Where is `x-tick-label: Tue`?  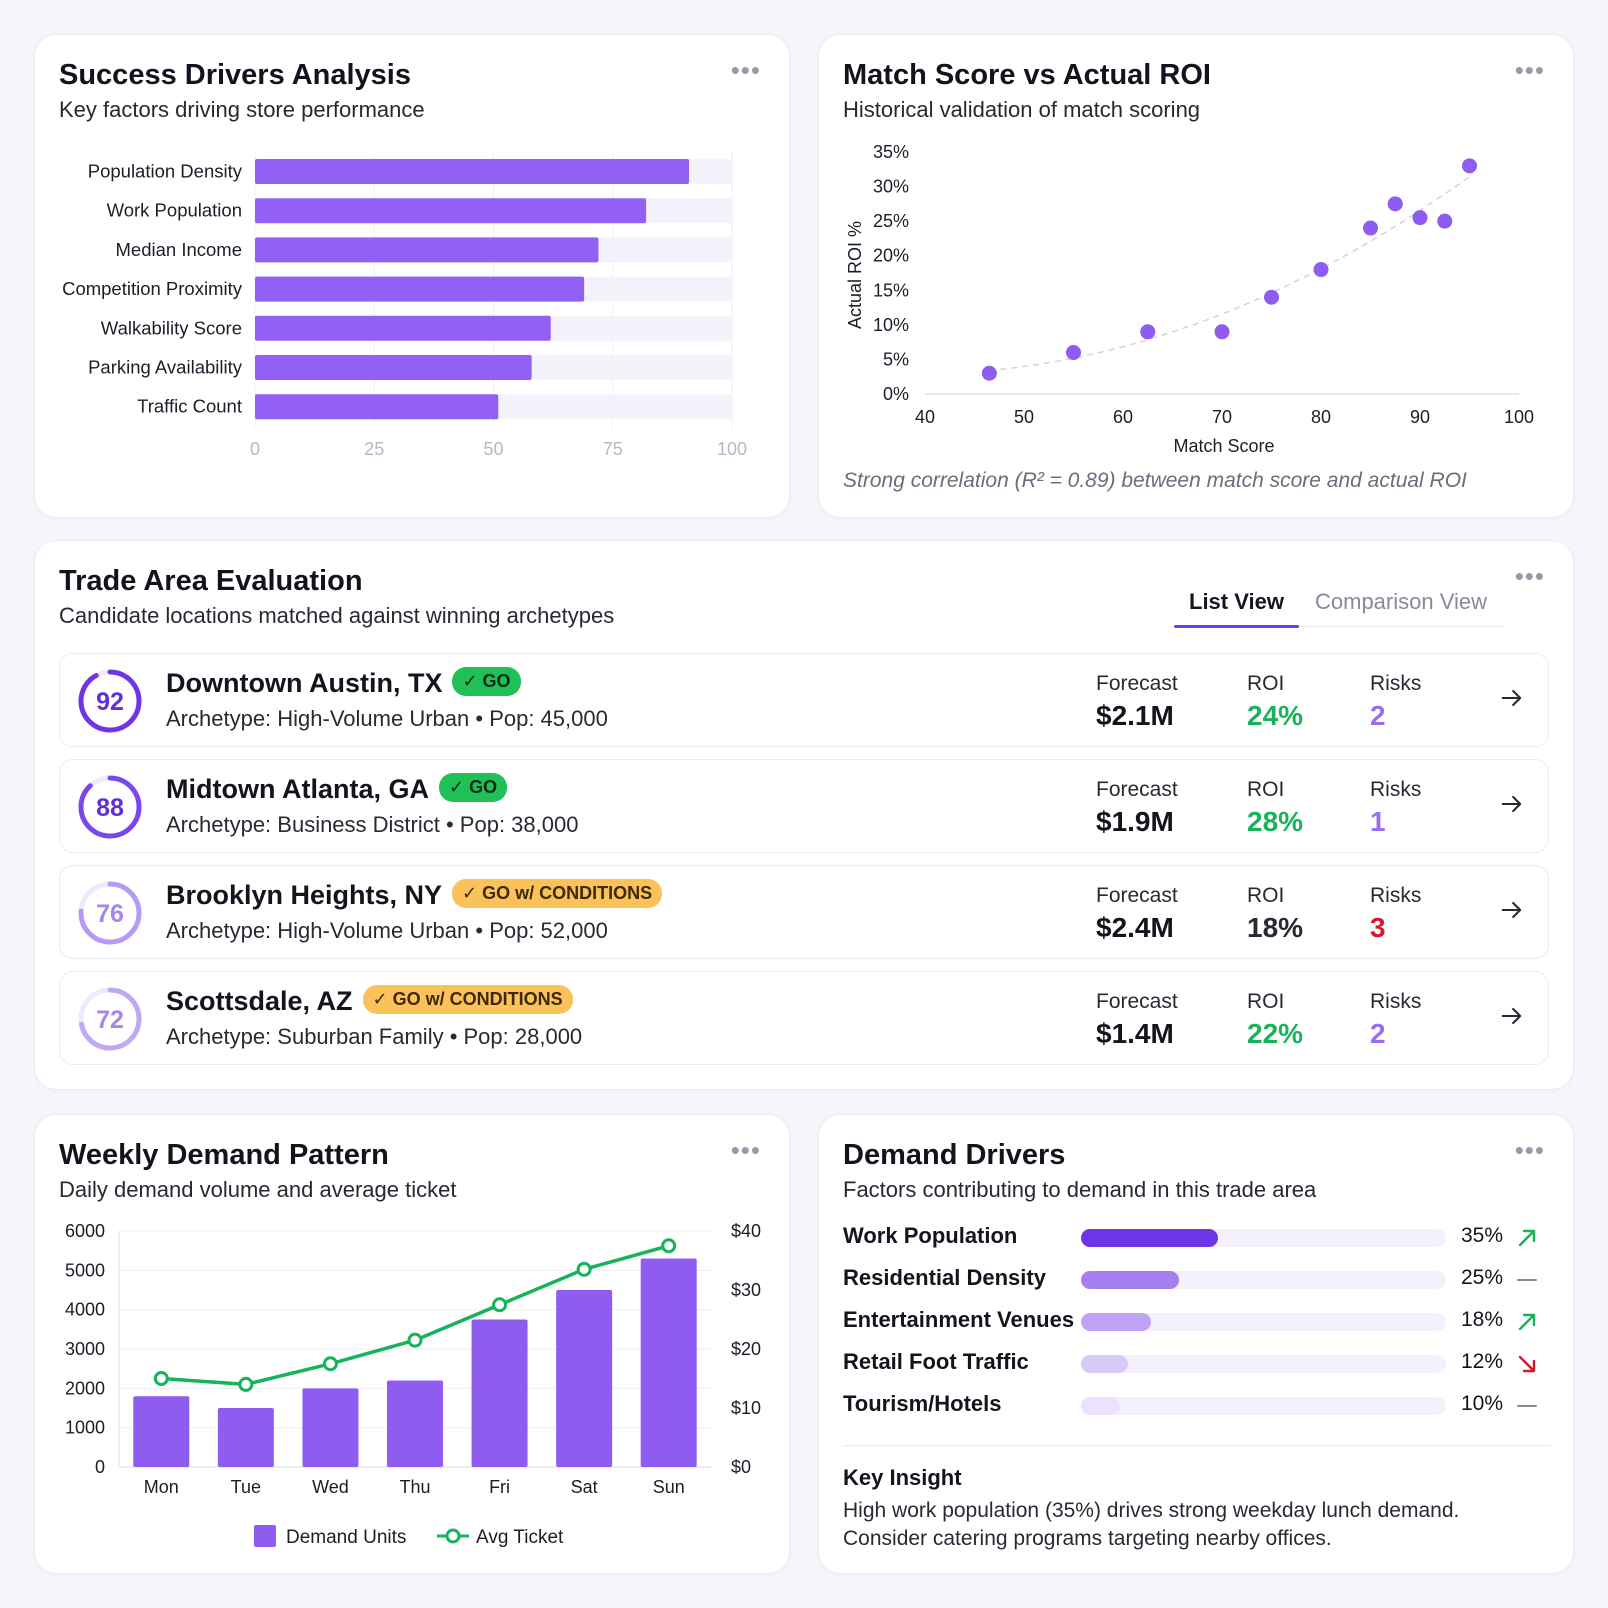
x-tick-label: Tue is located at coordinates (246, 1487).